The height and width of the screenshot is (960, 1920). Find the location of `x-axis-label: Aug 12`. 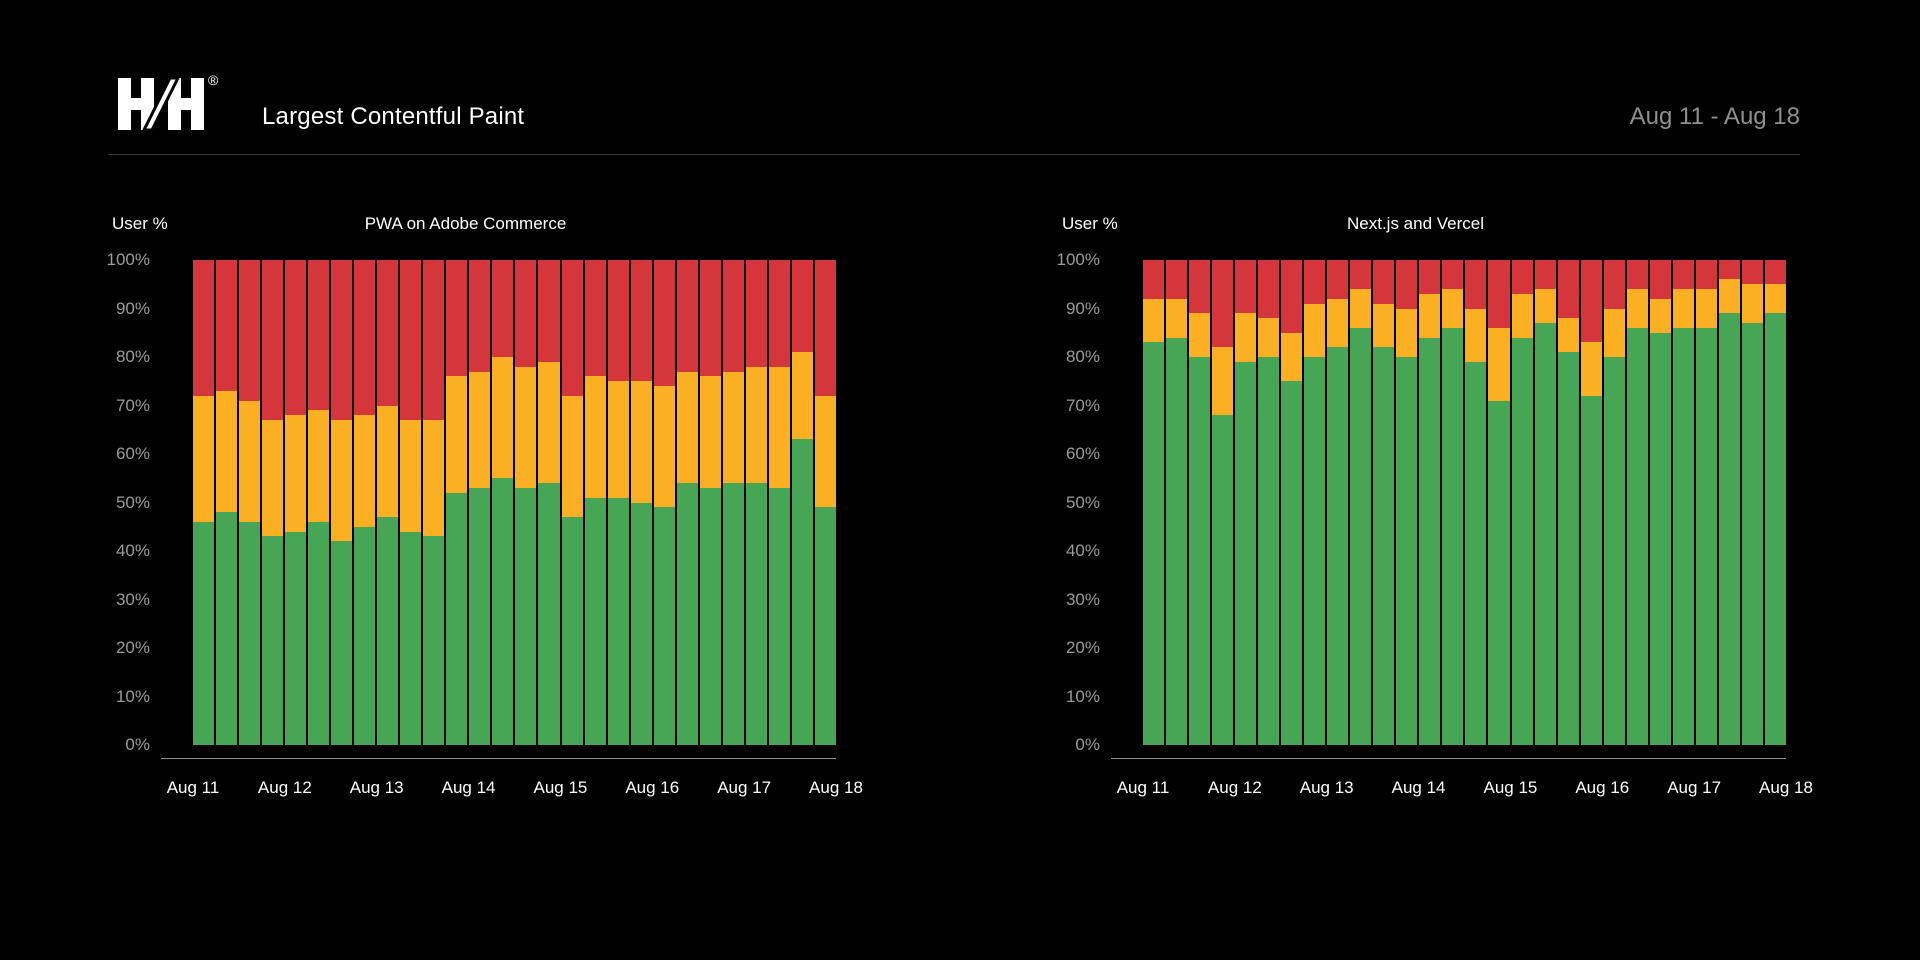

x-axis-label: Aug 12 is located at coordinates (284, 787).